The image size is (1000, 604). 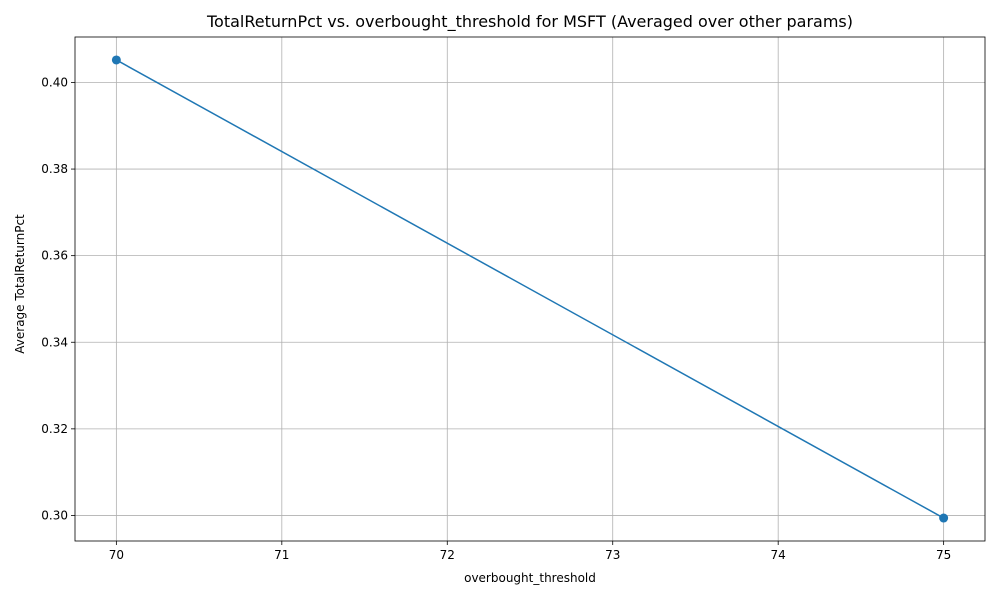 I want to click on x-tick-label: 71, so click(x=281, y=555).